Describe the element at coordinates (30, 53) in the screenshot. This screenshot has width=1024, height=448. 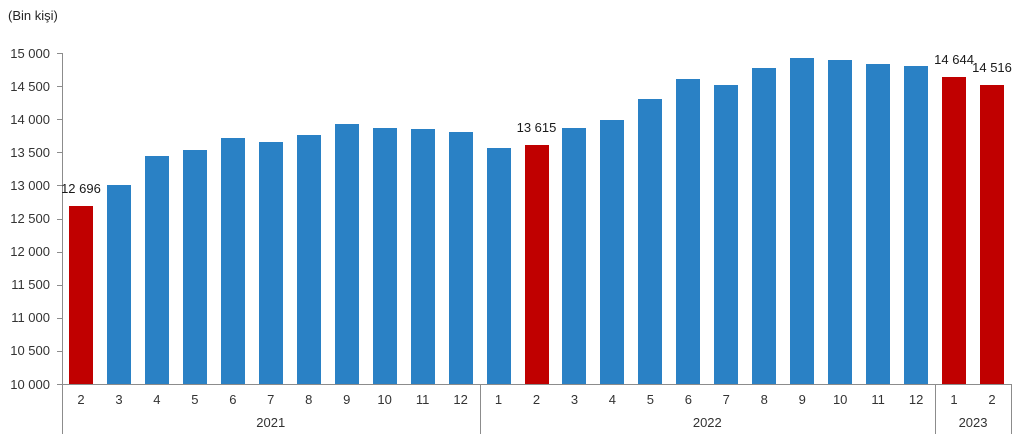
I see `y-axis-label: 15 000` at that location.